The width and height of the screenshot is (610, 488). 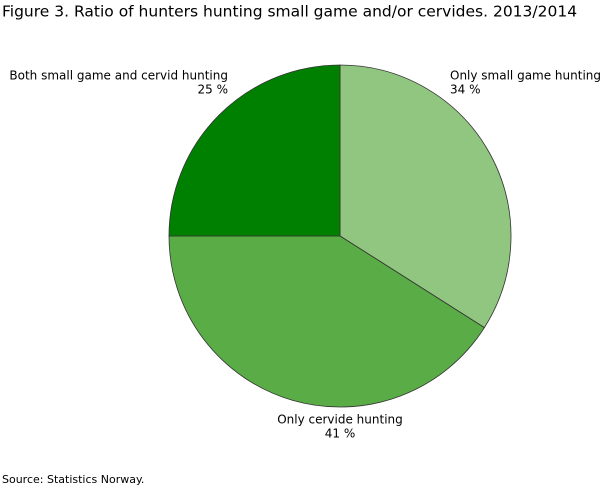 I want to click on value-label: 34 %, so click(x=465, y=90).